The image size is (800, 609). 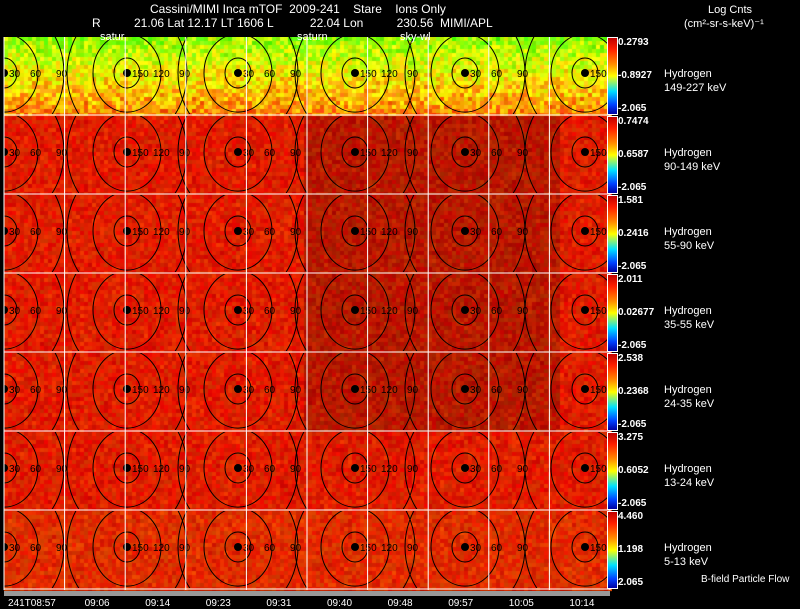 What do you see at coordinates (686, 562) in the screenshot?
I see `energy-label: 5-13 keV` at bounding box center [686, 562].